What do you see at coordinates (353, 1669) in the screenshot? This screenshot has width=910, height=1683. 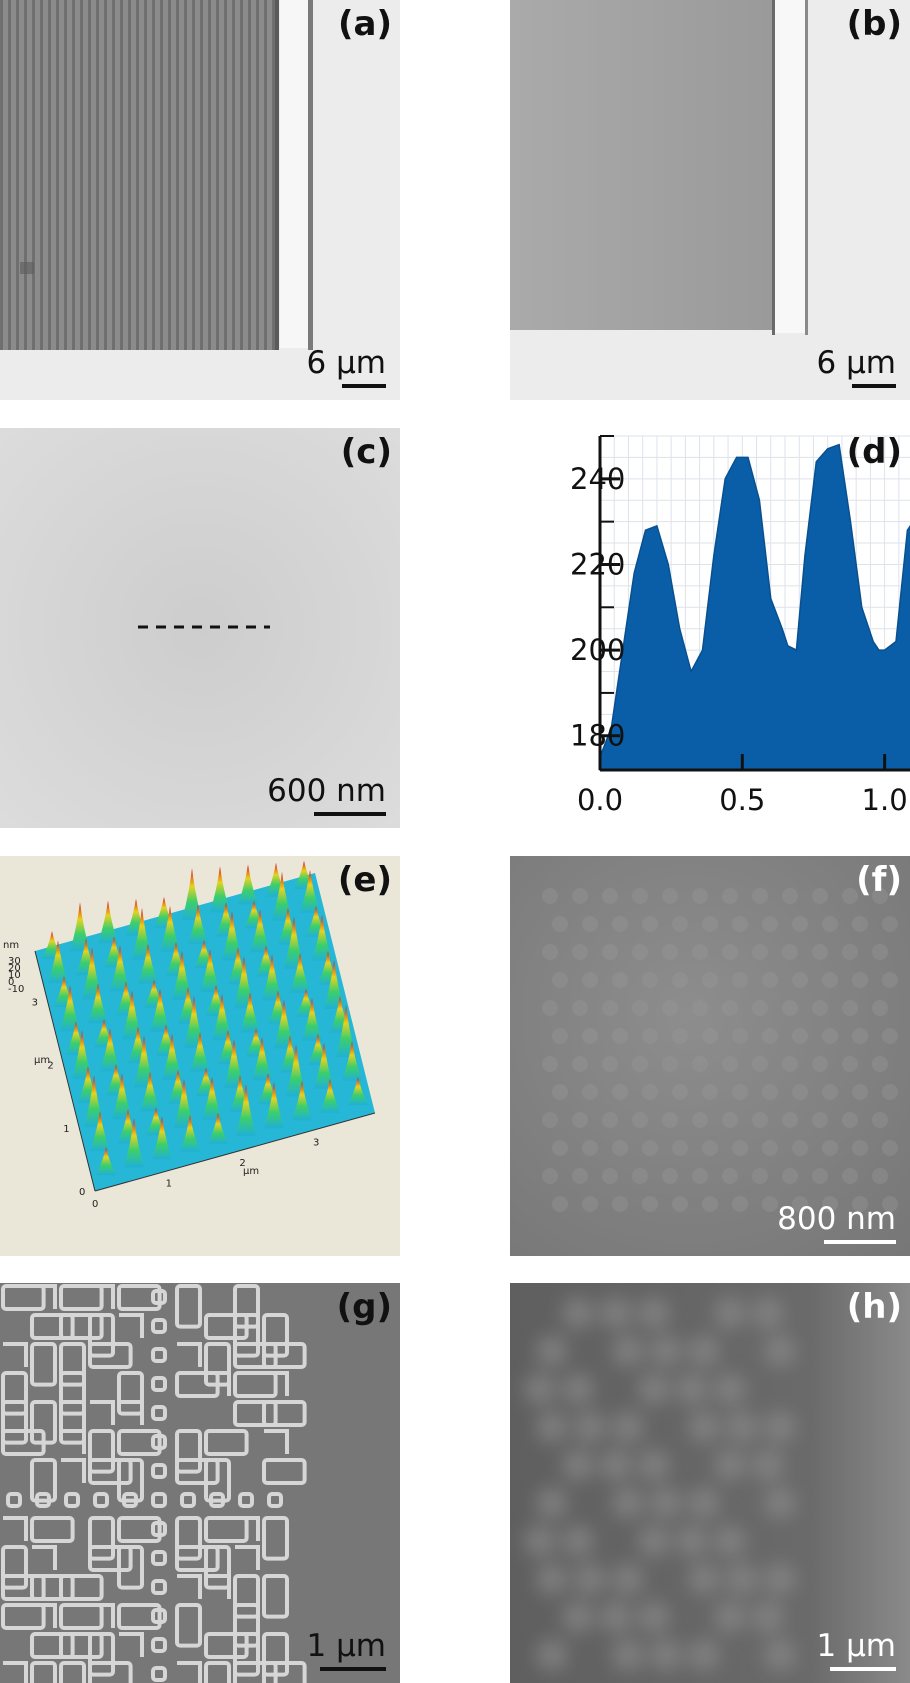 I see `scale-bar-line-g` at bounding box center [353, 1669].